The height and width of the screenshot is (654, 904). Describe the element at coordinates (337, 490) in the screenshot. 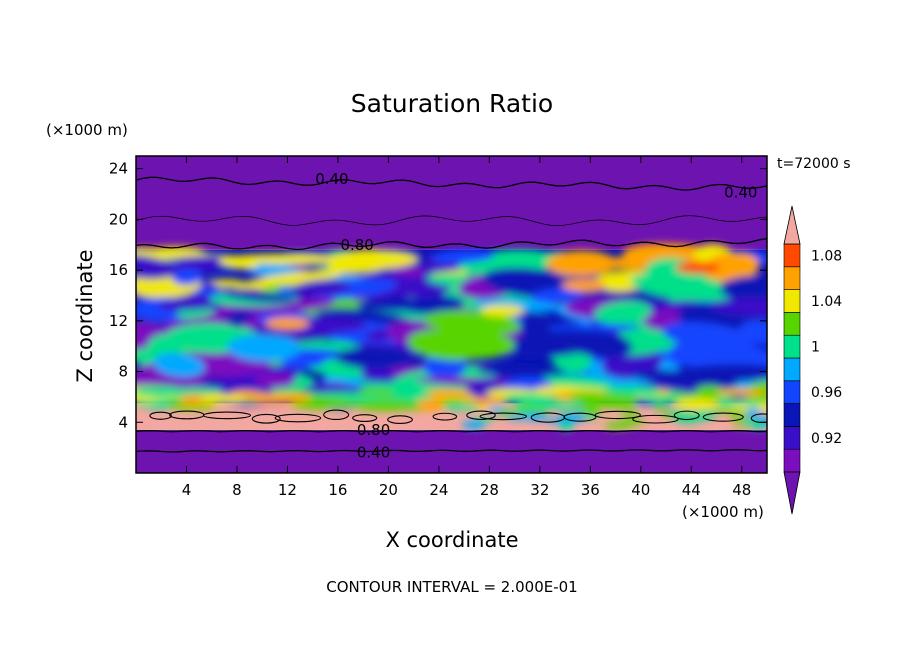

I see `x-tick-label: 16` at that location.